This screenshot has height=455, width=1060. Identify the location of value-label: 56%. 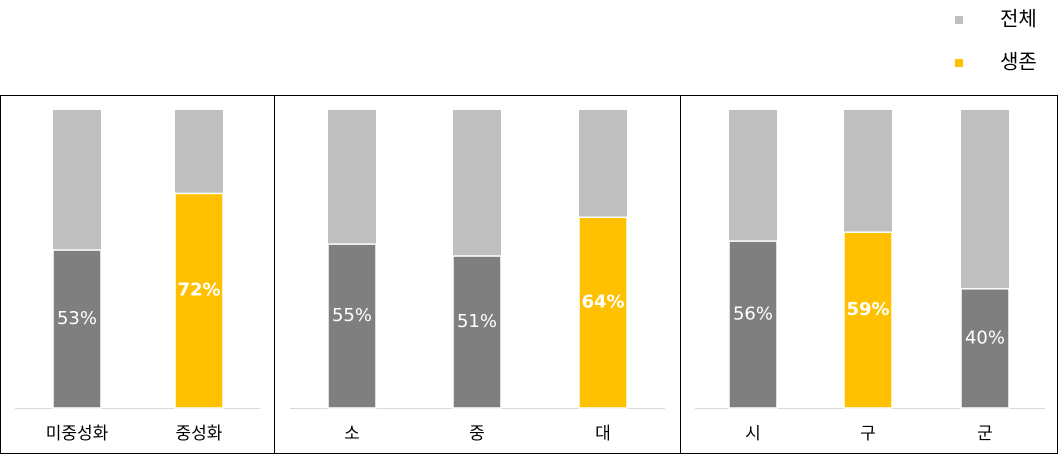
(753, 314).